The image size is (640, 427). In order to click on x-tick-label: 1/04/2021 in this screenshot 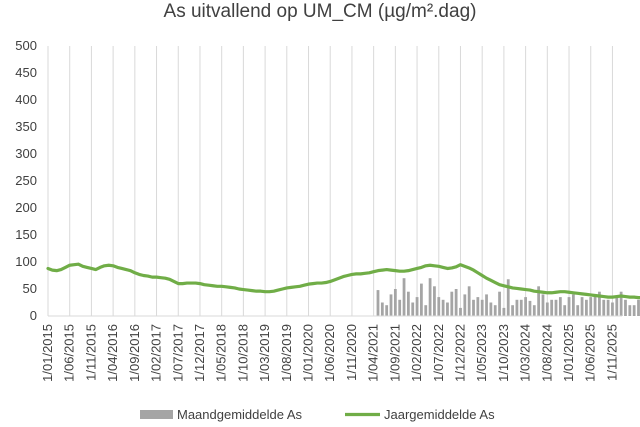, I will do `click(373, 353)`.